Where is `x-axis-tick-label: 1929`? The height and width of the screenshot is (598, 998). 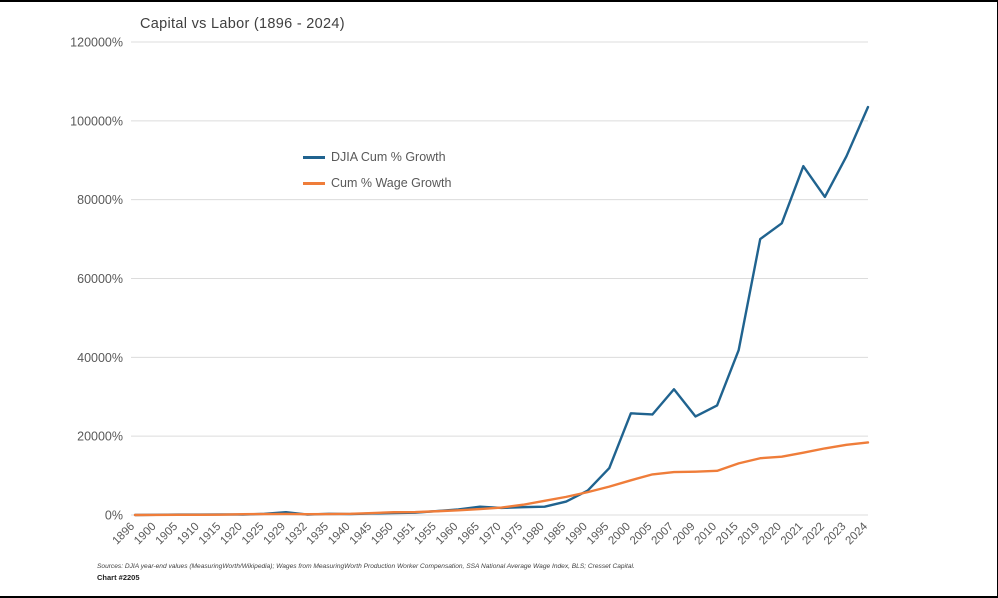 x-axis-tick-label: 1929 is located at coordinates (274, 534).